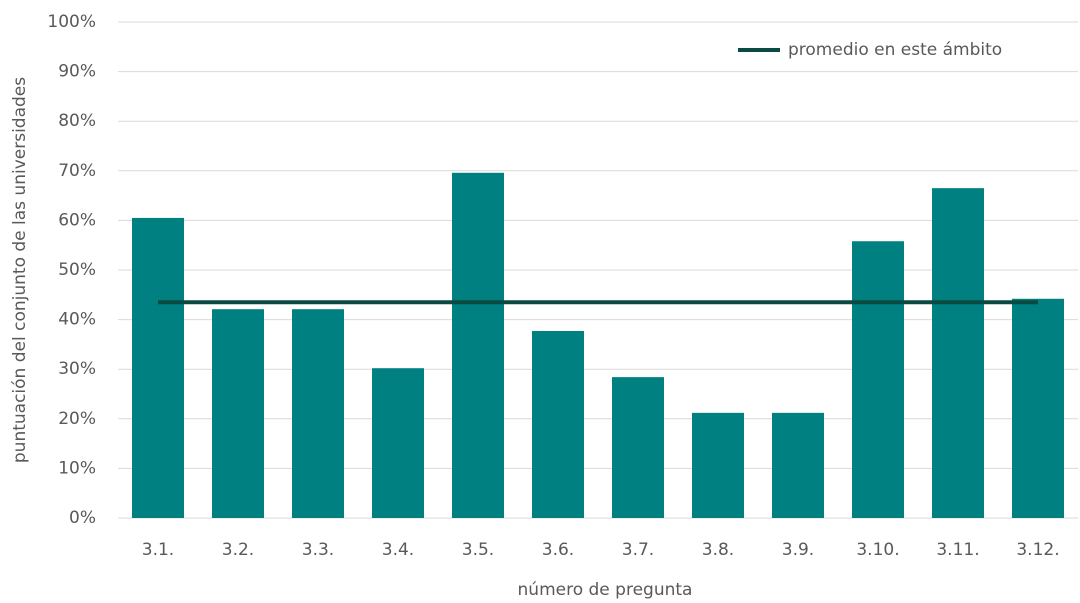 This screenshot has height=603, width=1080. Describe the element at coordinates (77, 72) in the screenshot. I see `y-tick-label: 90%` at that location.